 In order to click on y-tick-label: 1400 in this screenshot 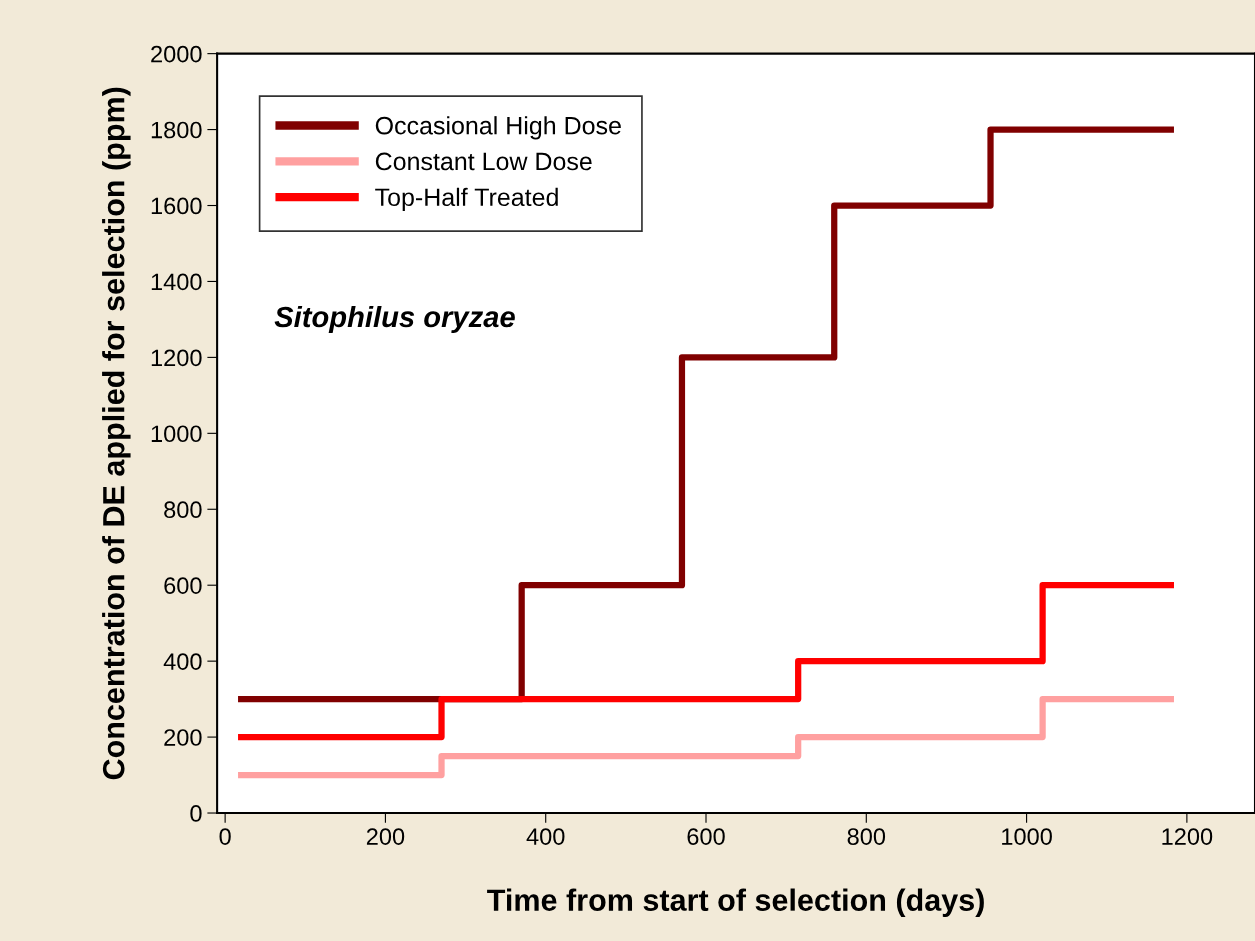, I will do `click(176, 282)`.